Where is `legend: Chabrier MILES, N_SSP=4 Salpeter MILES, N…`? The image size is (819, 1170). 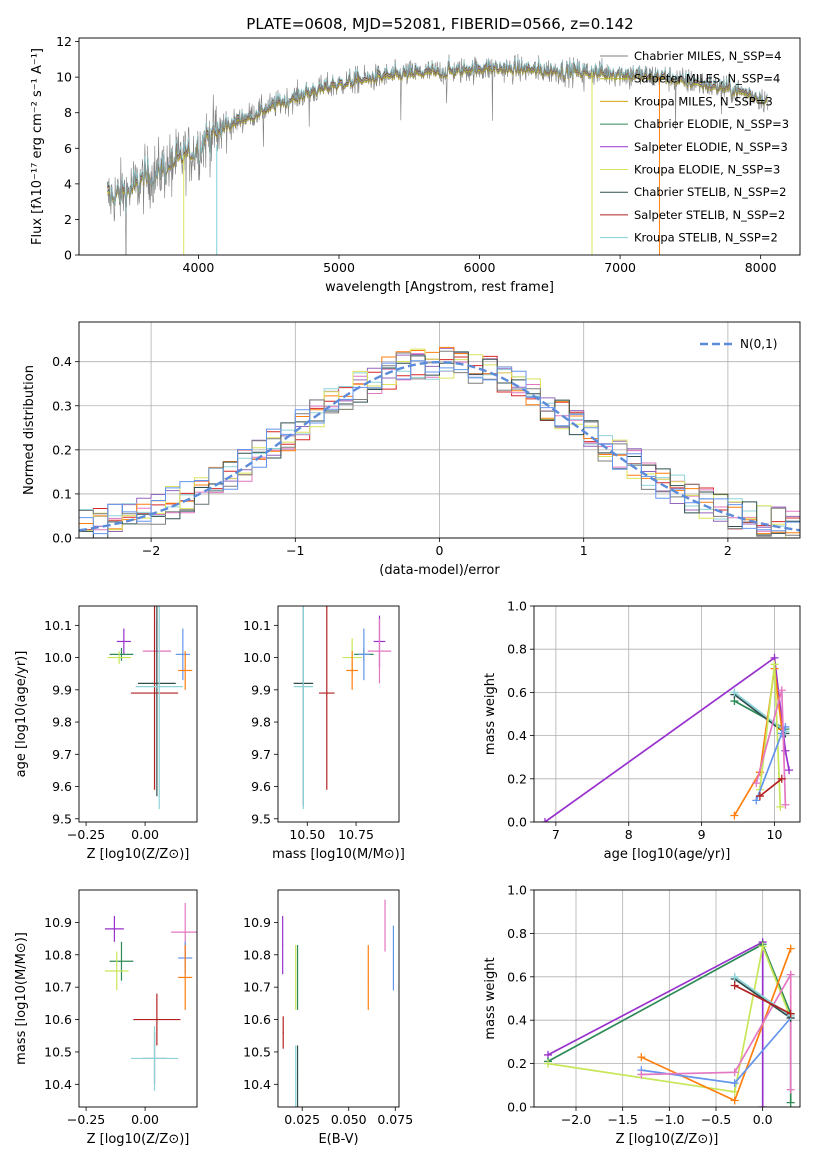
legend: Chabrier MILES, N_SSP=4 Salpeter MILES, N… is located at coordinates (694, 147).